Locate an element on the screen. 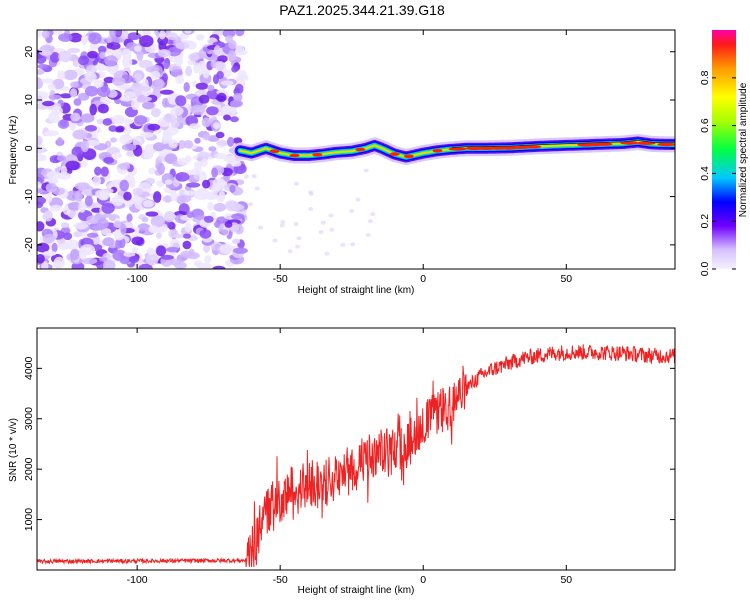  x-tick-label: 0 is located at coordinates (423, 580).